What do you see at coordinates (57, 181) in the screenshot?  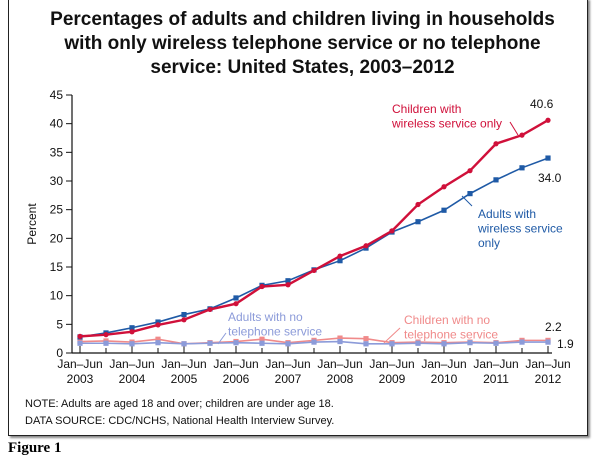 I see `y-tick-label: 30` at bounding box center [57, 181].